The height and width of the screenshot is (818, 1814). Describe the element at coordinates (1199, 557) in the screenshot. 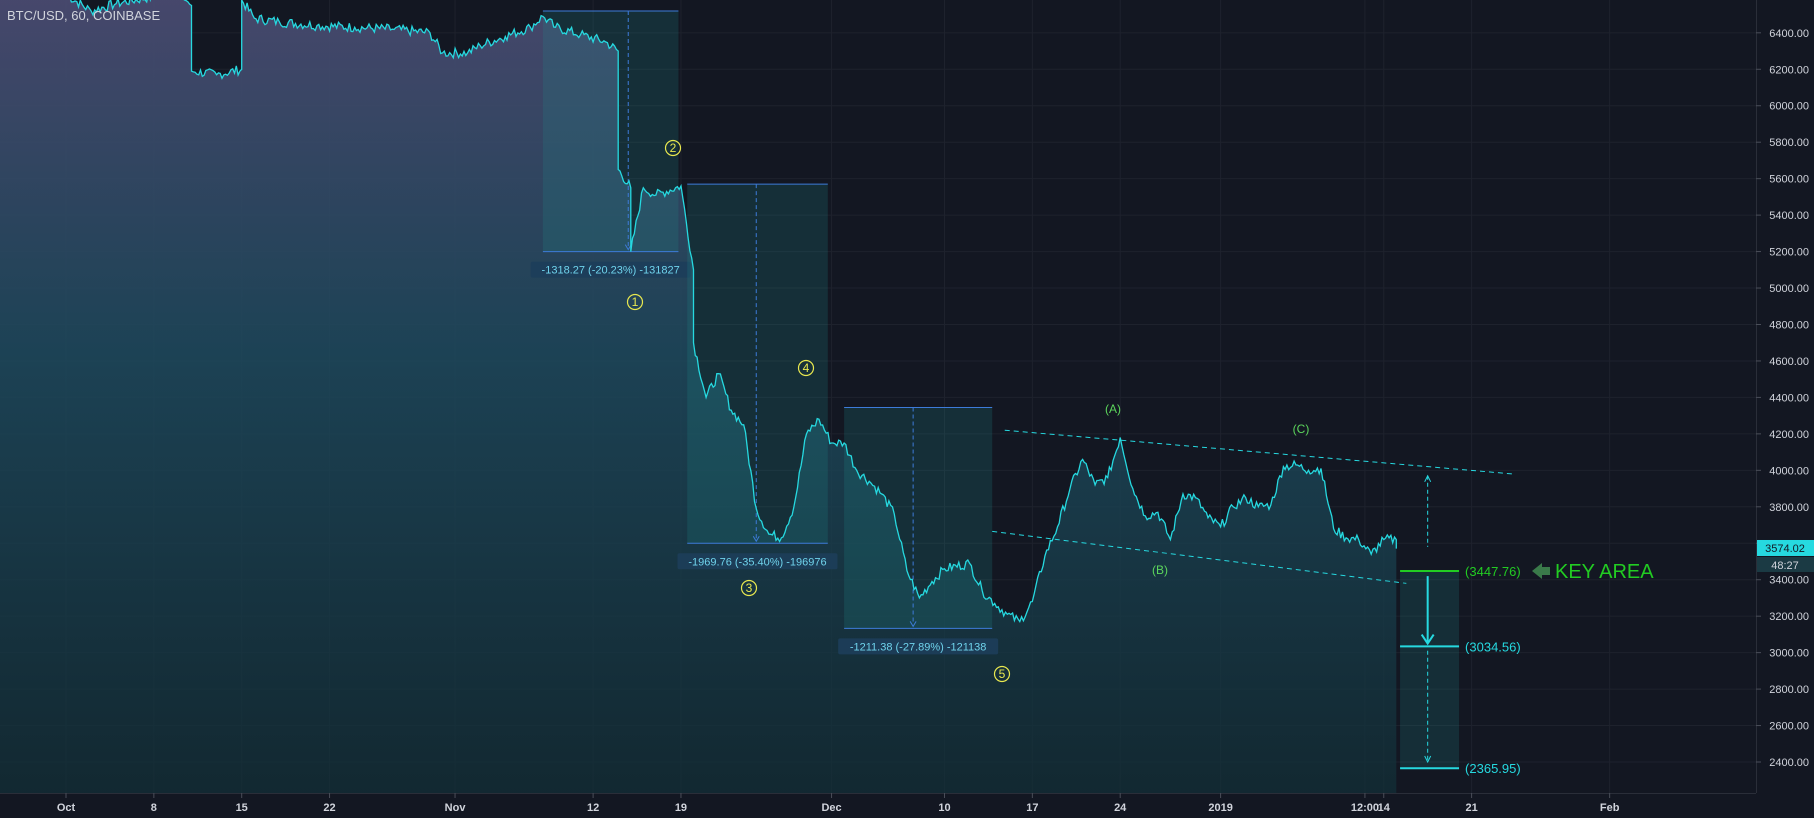

I see `channel-lower-line` at that location.